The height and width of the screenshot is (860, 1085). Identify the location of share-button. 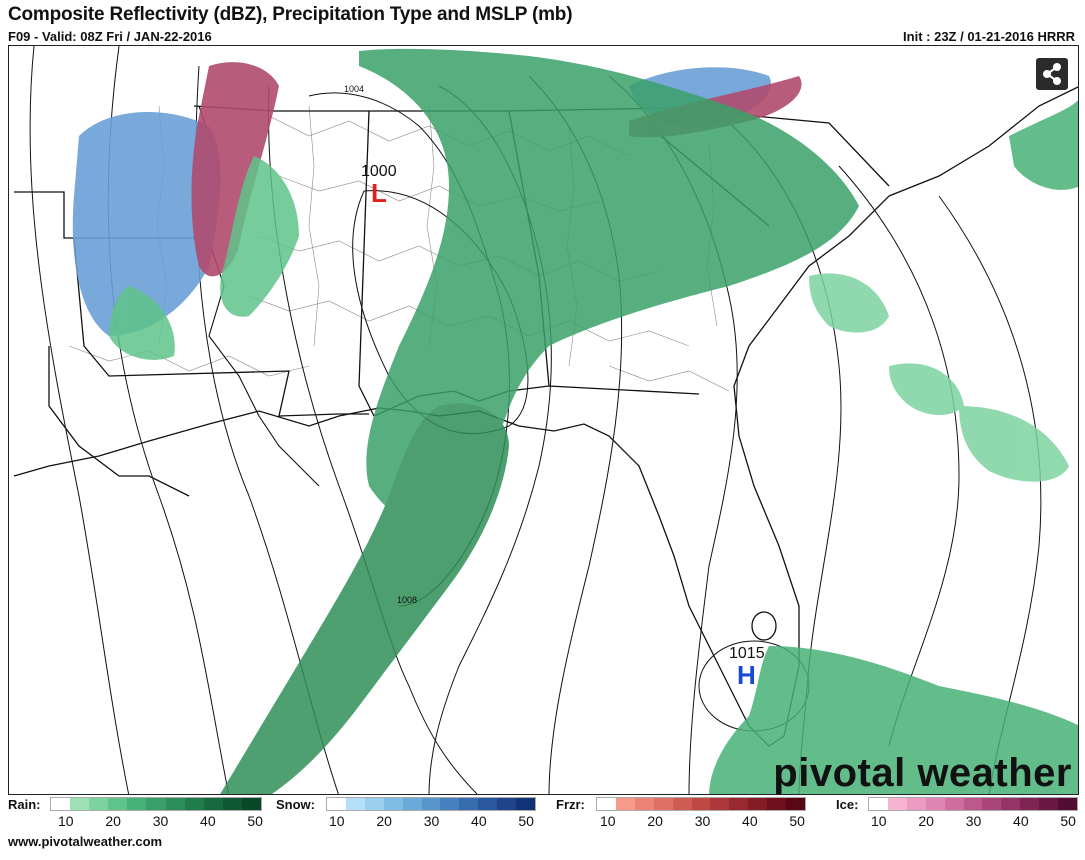
(1052, 74).